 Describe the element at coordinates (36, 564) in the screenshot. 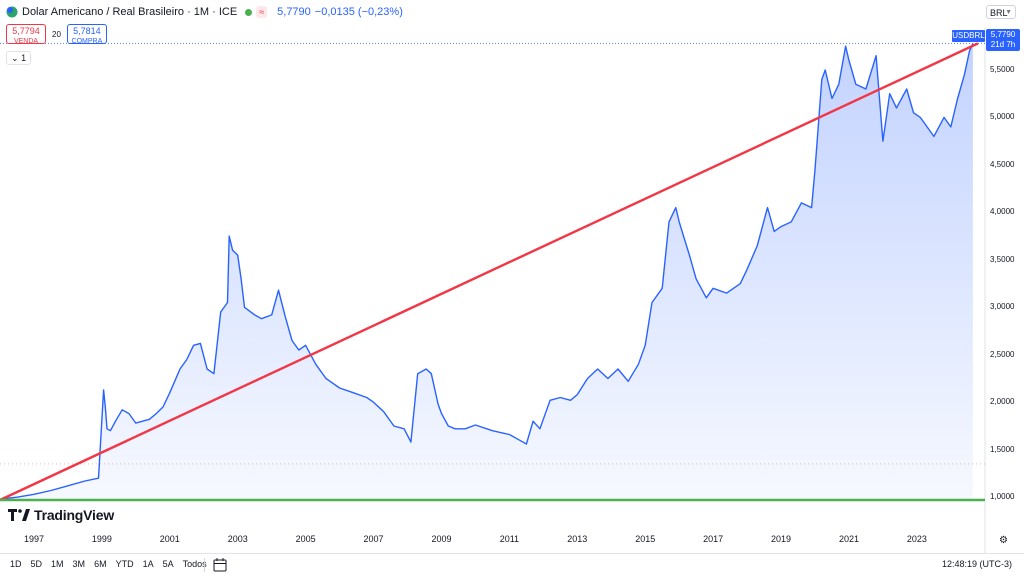

I see `range-5d: 5D` at that location.